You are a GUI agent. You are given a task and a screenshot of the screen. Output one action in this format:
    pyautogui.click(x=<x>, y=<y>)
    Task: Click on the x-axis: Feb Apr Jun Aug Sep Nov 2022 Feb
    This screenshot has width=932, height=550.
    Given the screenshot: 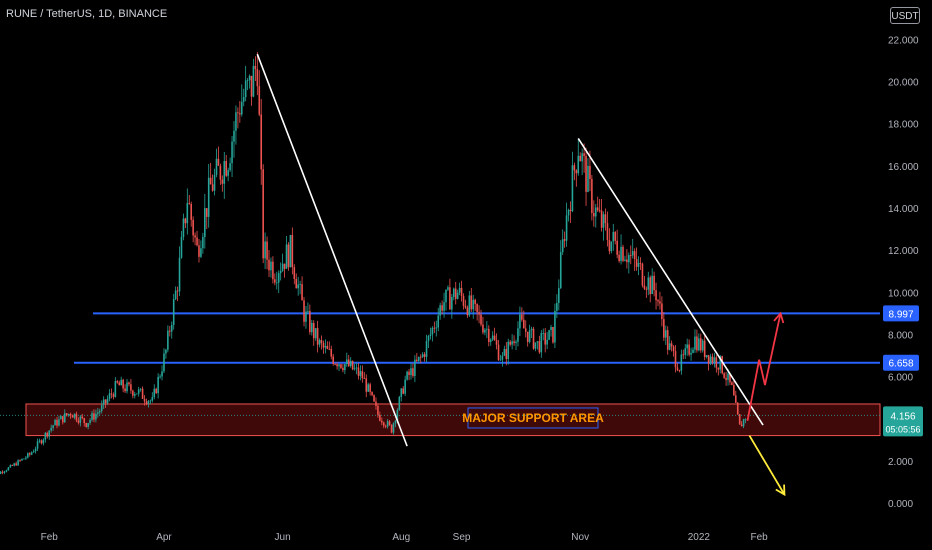 What is the action you would take?
    pyautogui.click(x=405, y=537)
    